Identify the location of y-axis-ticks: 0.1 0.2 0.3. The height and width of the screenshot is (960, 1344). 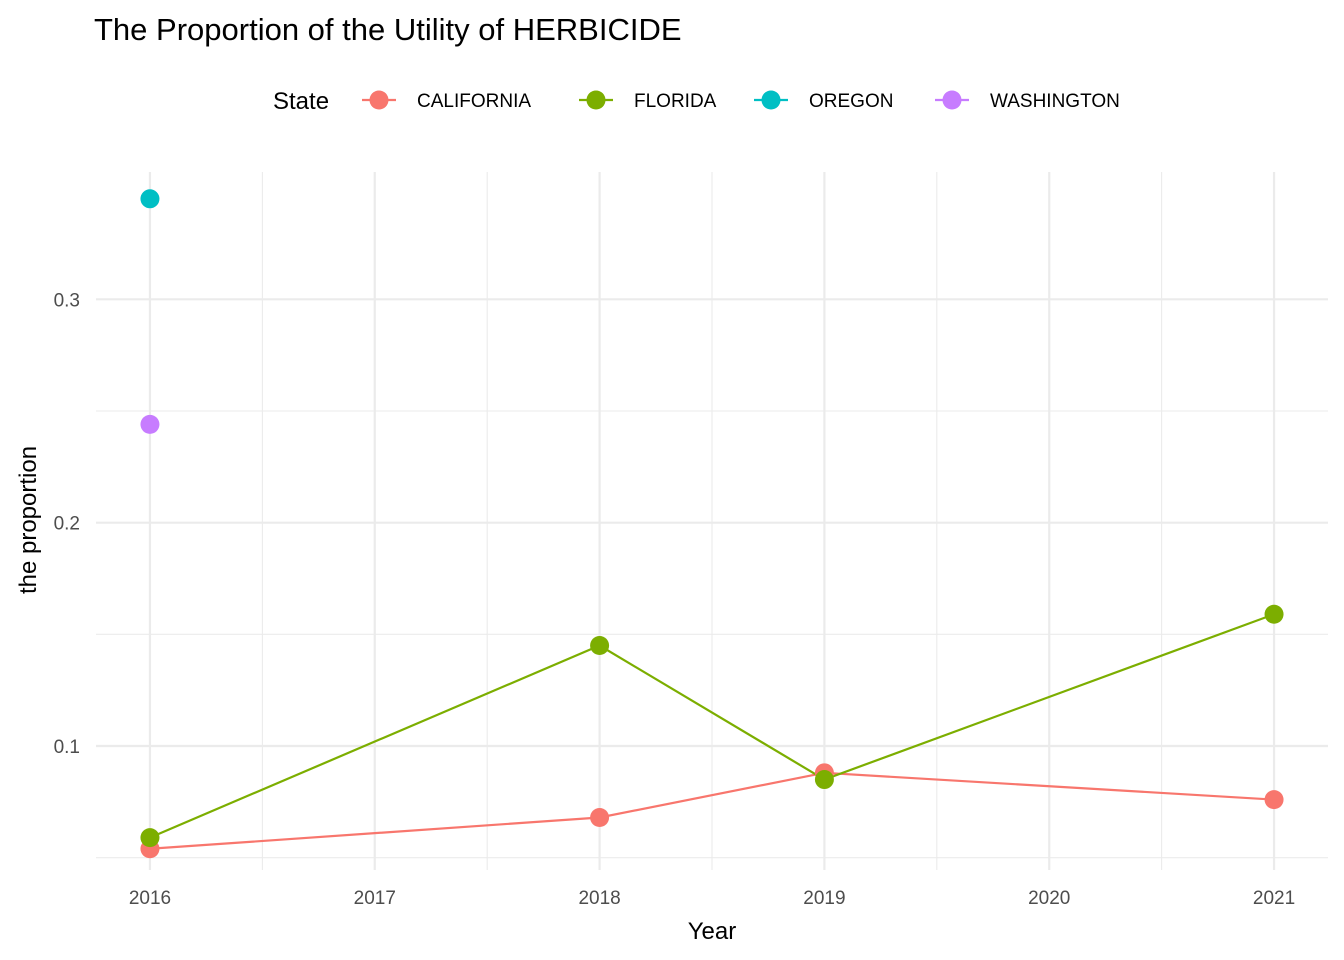
(67, 524).